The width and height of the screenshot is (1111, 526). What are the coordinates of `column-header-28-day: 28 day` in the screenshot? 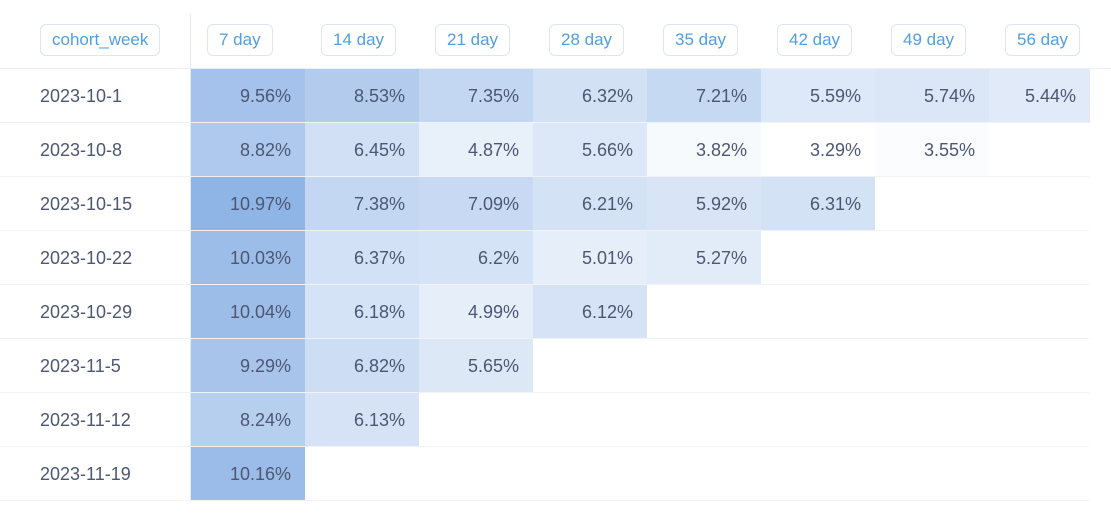 It's located at (587, 40).